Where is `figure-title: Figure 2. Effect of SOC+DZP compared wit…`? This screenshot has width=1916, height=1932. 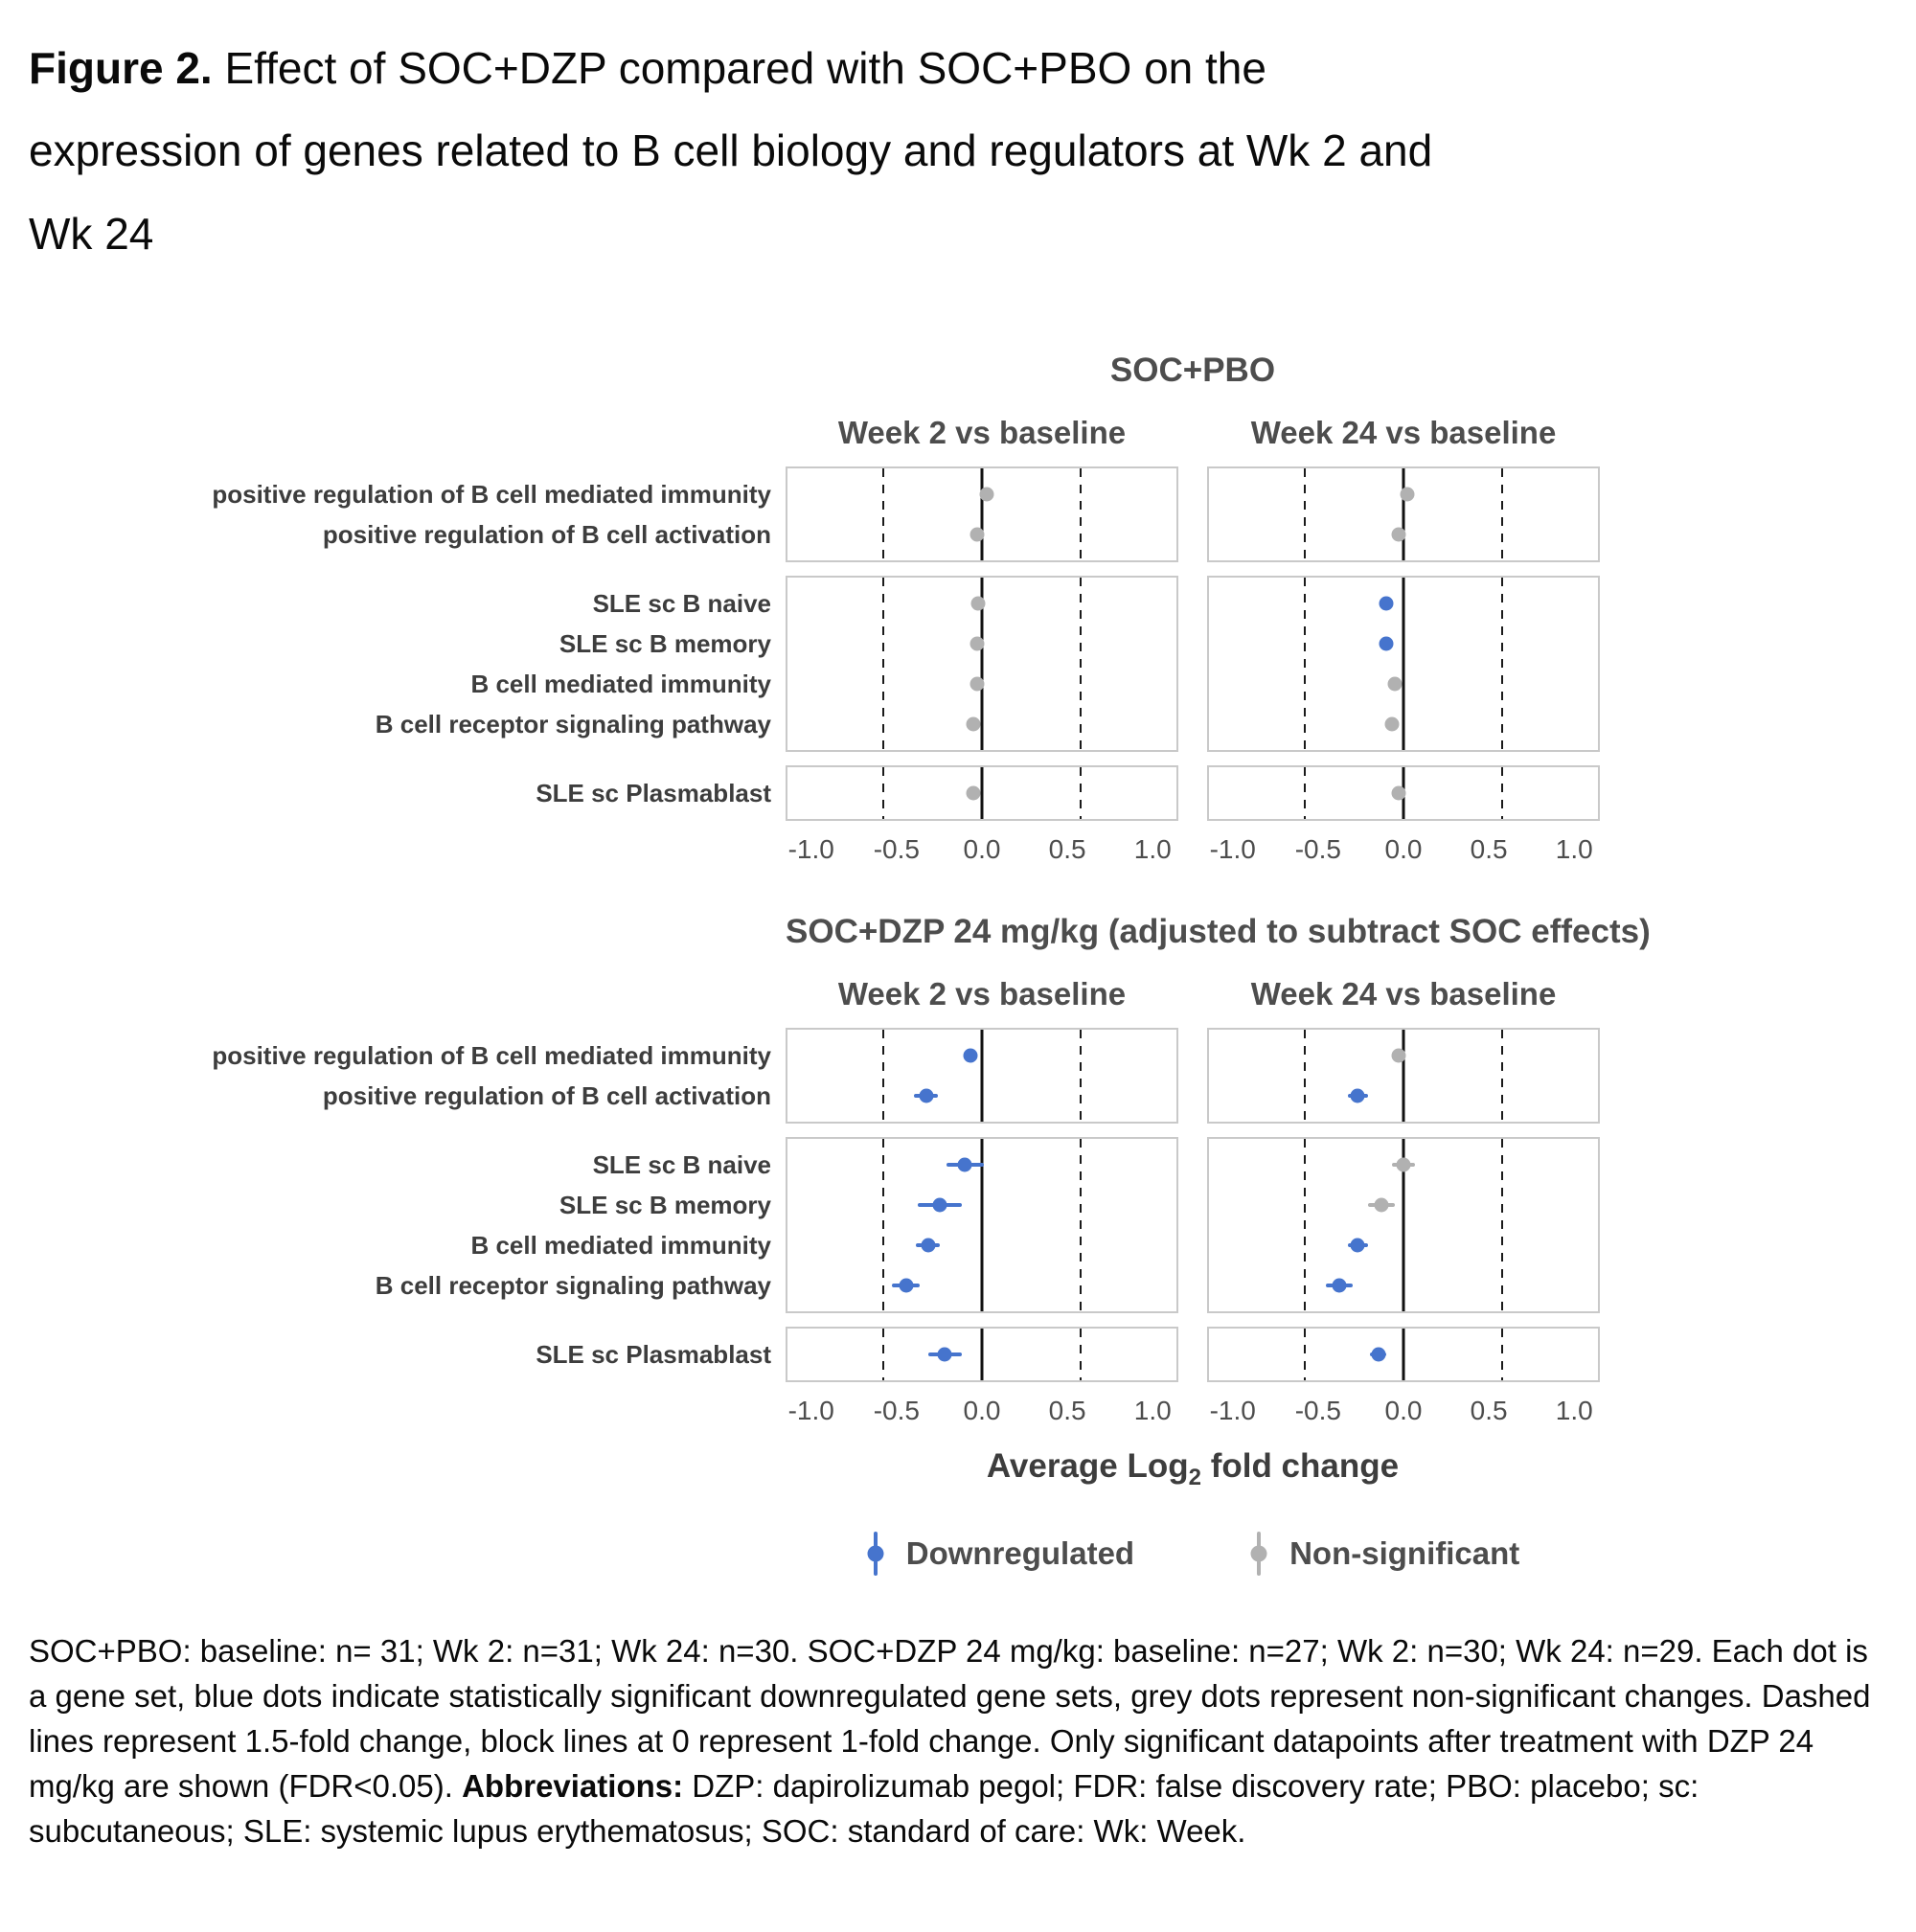 figure-title: Figure 2. Effect of SOC+DZP compared wit… is located at coordinates (757, 151).